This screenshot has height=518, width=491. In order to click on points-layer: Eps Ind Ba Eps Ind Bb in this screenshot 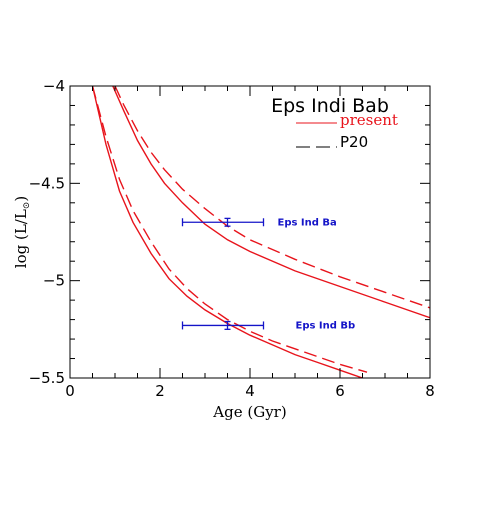, I will do `click(268, 274)`.